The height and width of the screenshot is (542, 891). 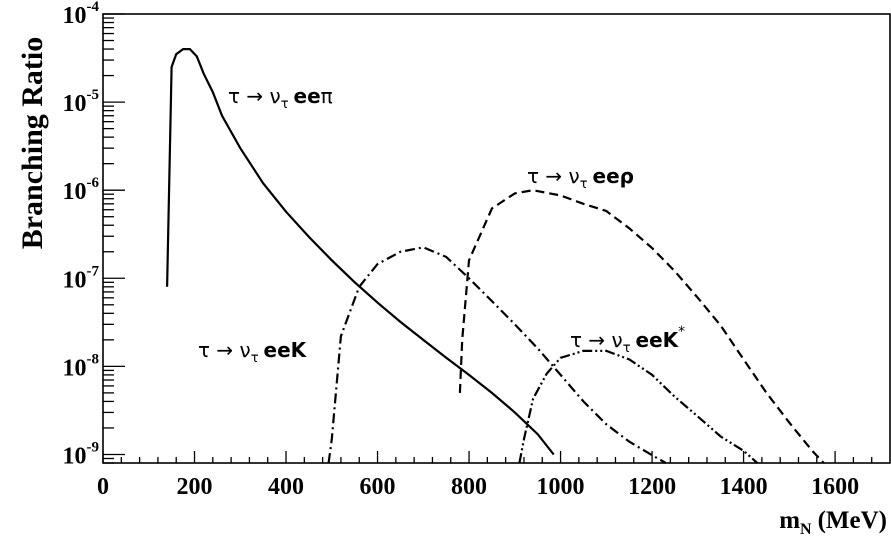 What do you see at coordinates (81, 278) in the screenshot?
I see `y-tick-label: 10⁻⁷` at bounding box center [81, 278].